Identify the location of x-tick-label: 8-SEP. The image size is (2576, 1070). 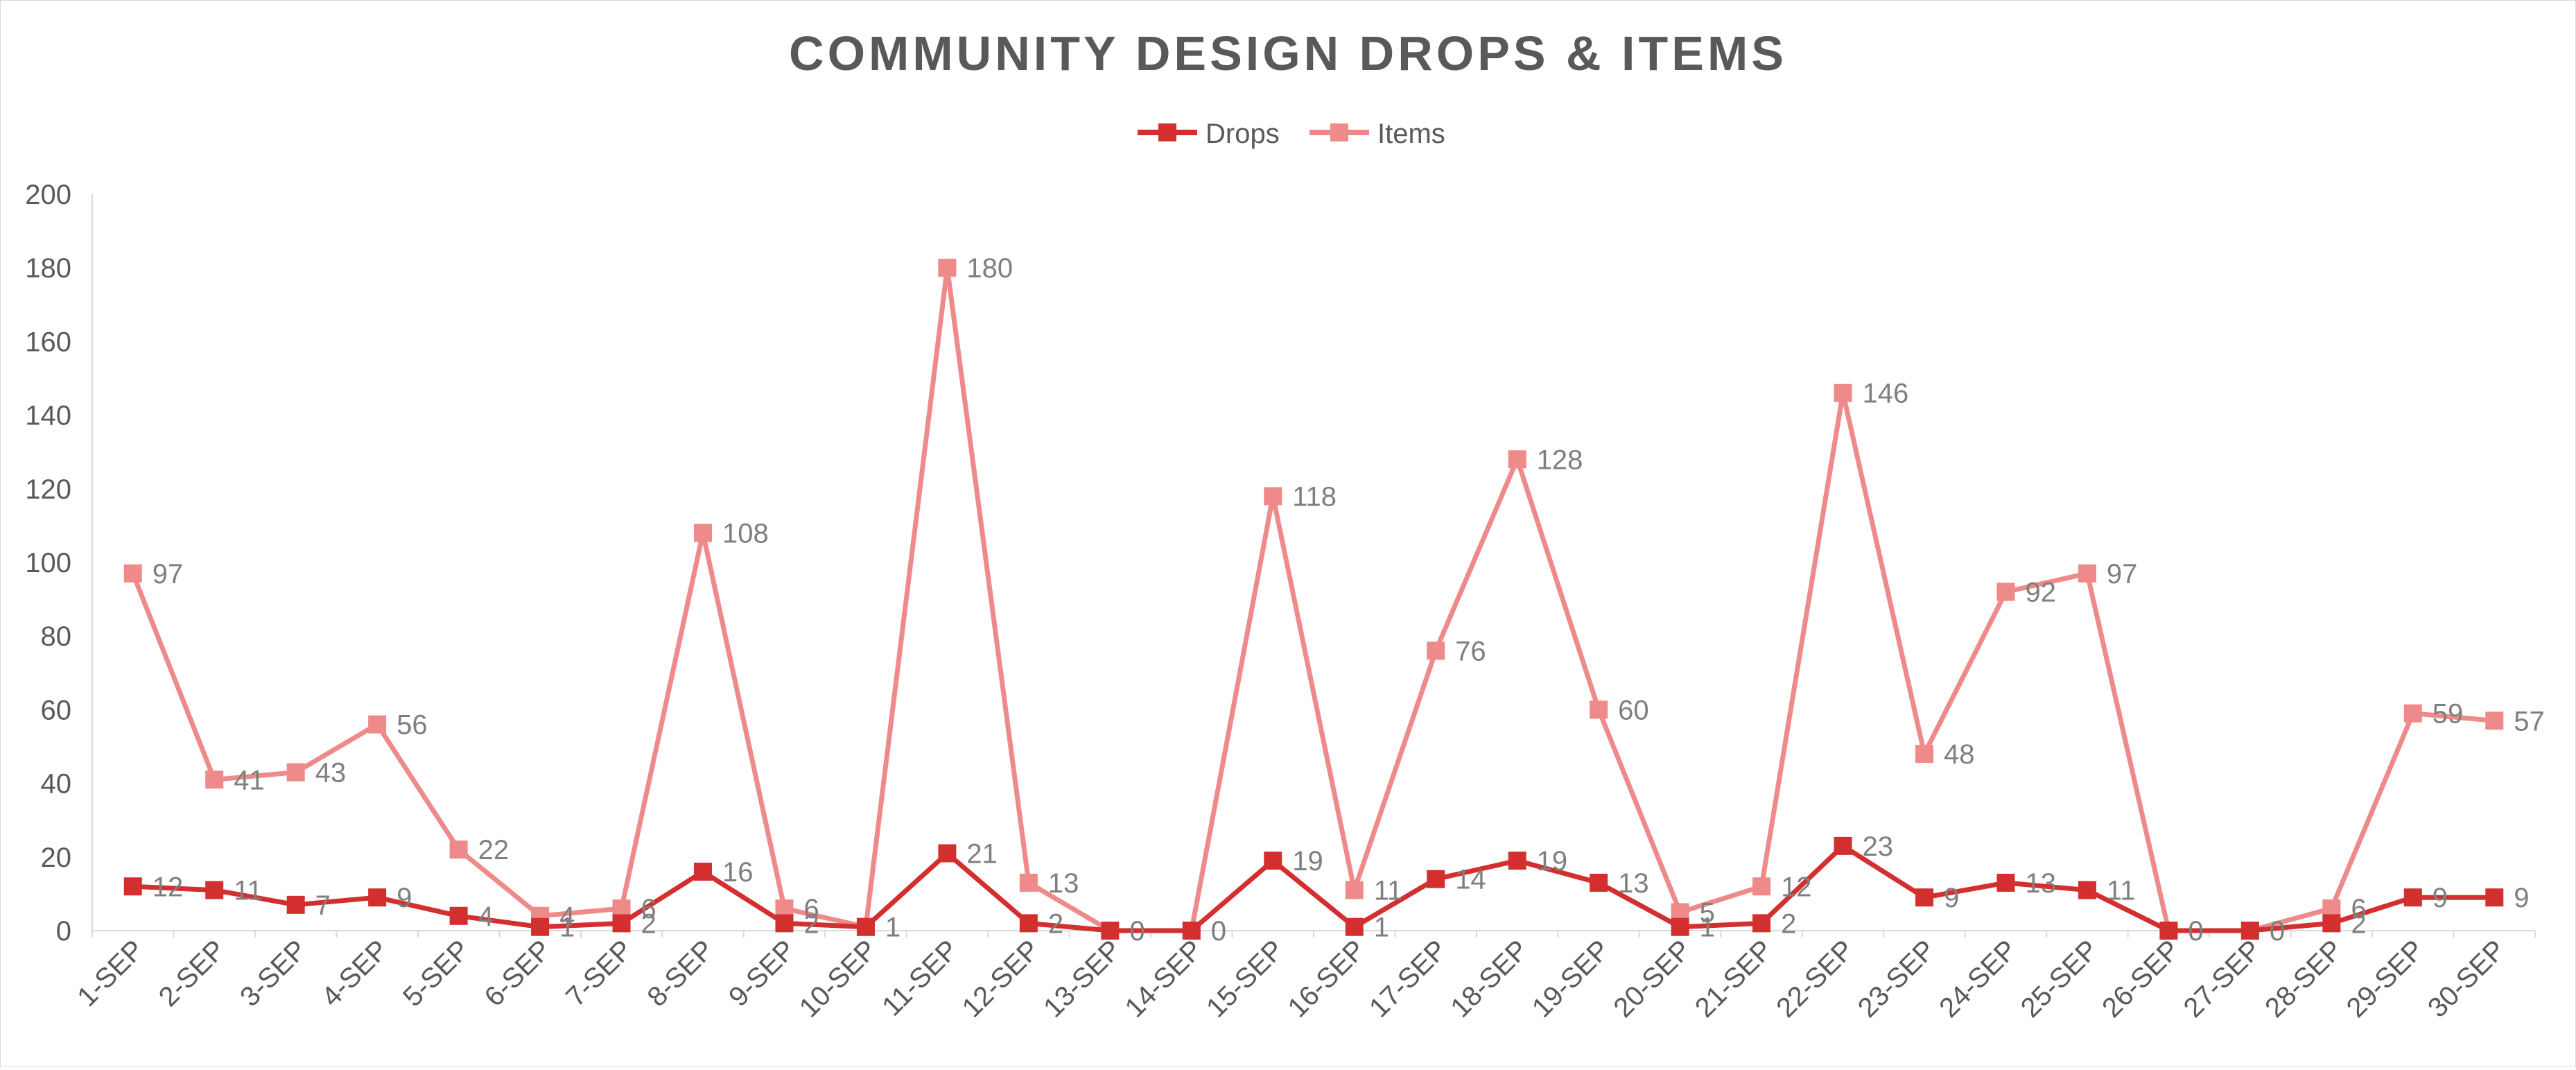
(681, 973).